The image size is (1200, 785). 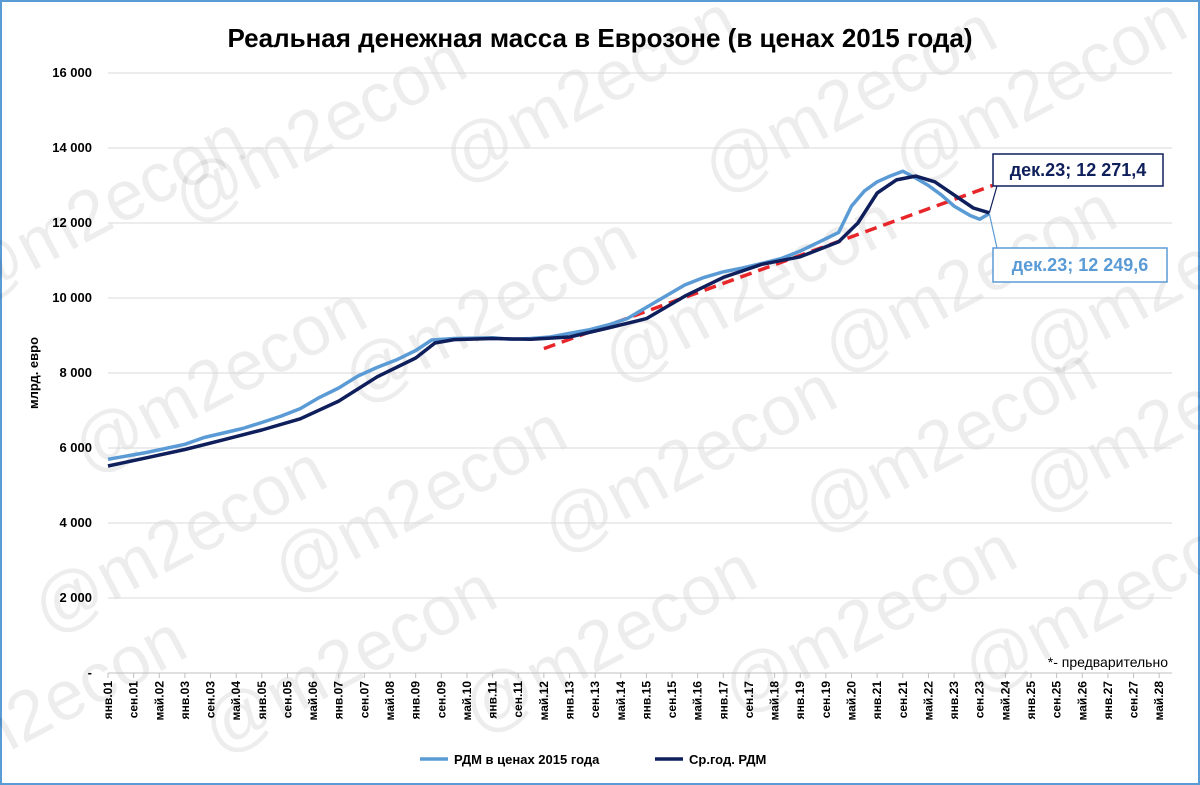 What do you see at coordinates (928, 701) in the screenshot?
I see `x-tick-label: май.22` at bounding box center [928, 701].